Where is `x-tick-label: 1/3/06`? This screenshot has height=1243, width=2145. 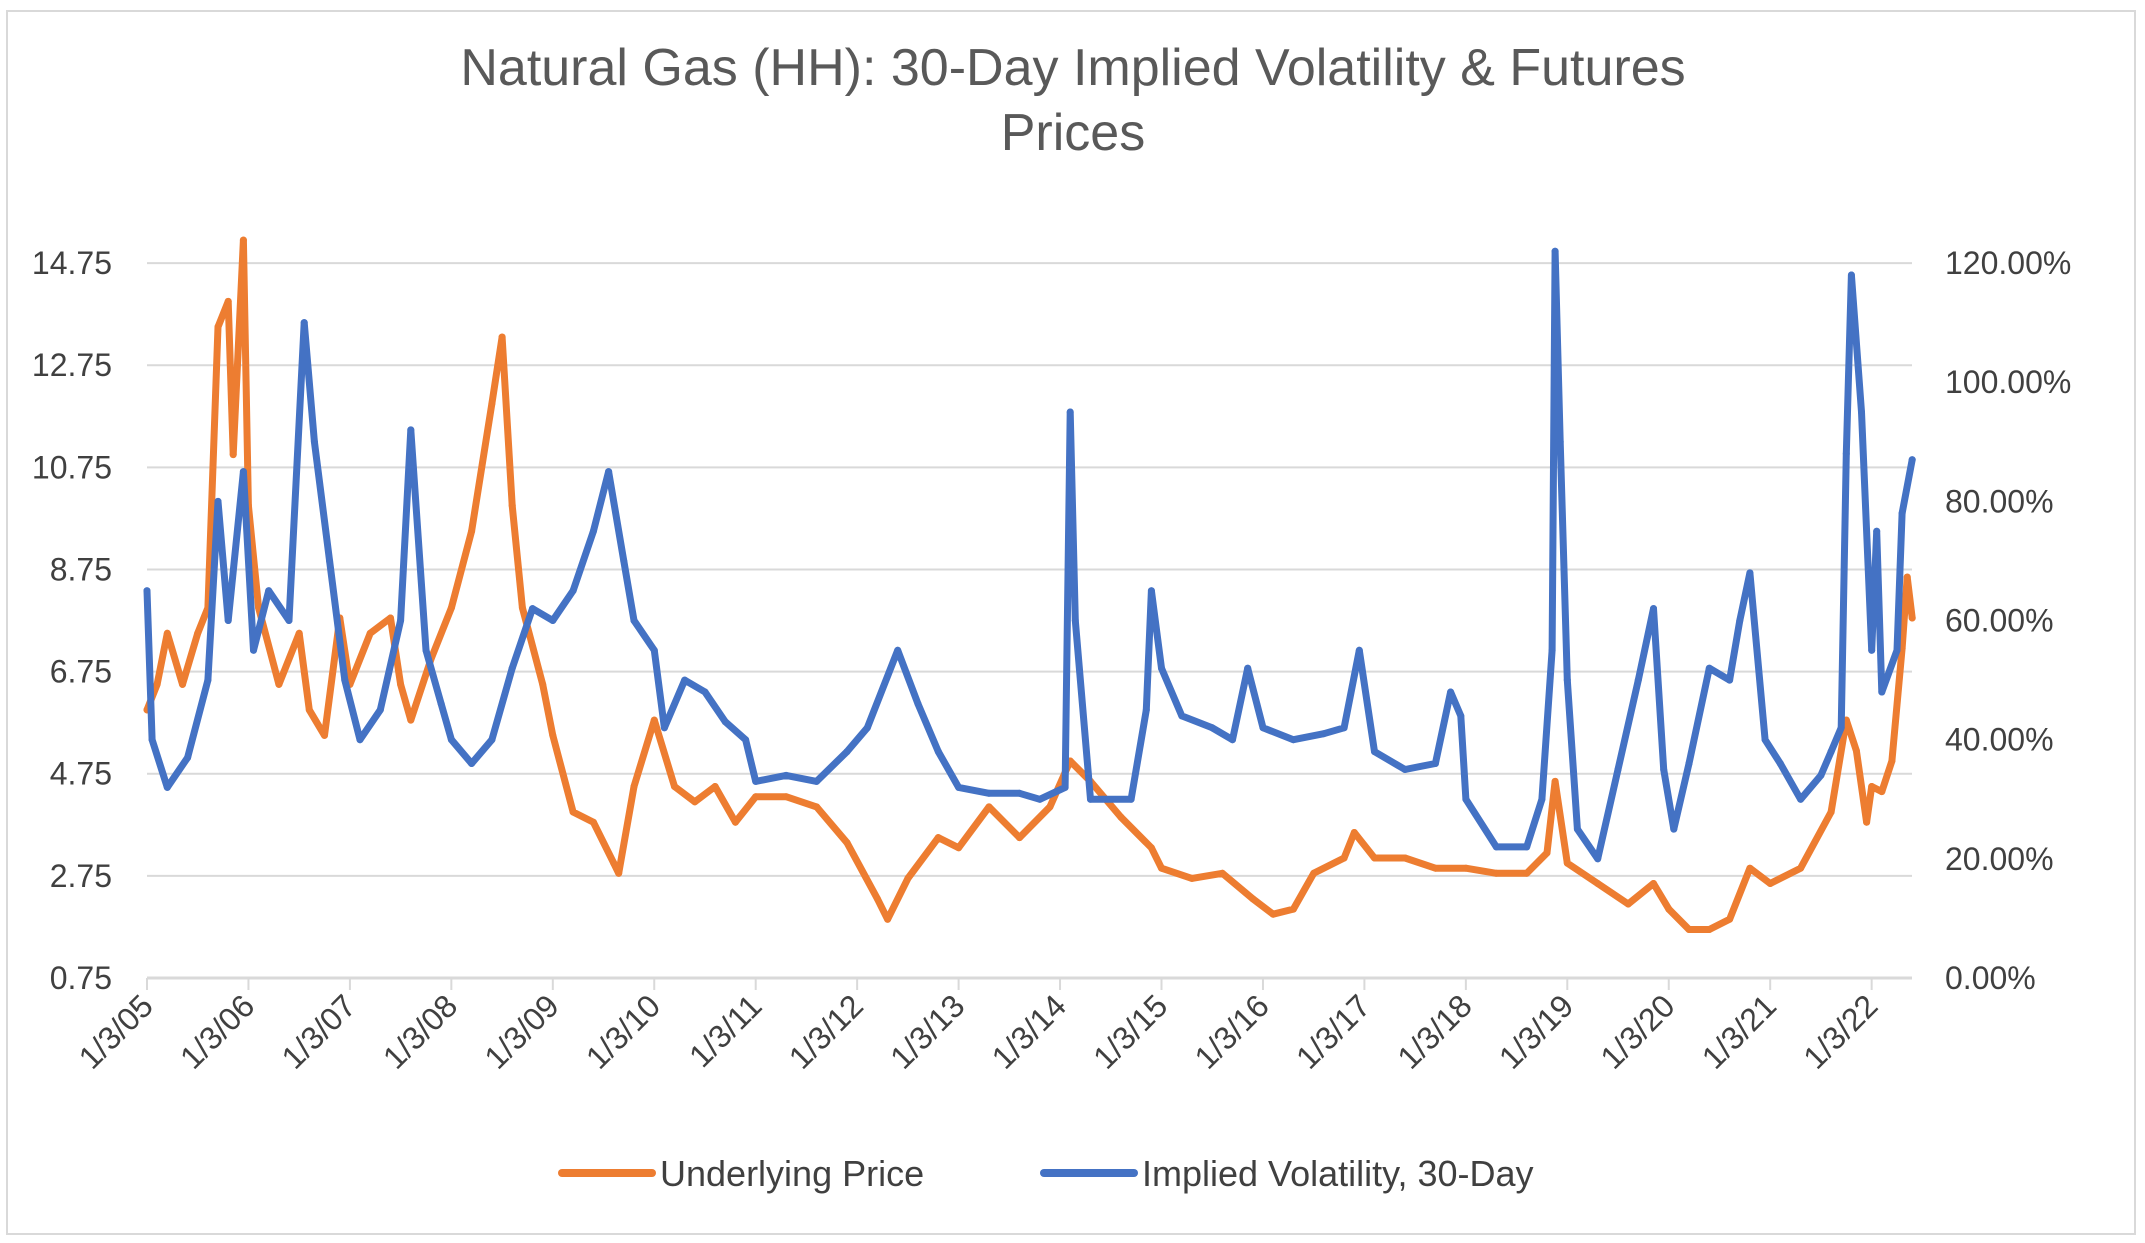 x-tick-label: 1/3/06 is located at coordinates (217, 1031).